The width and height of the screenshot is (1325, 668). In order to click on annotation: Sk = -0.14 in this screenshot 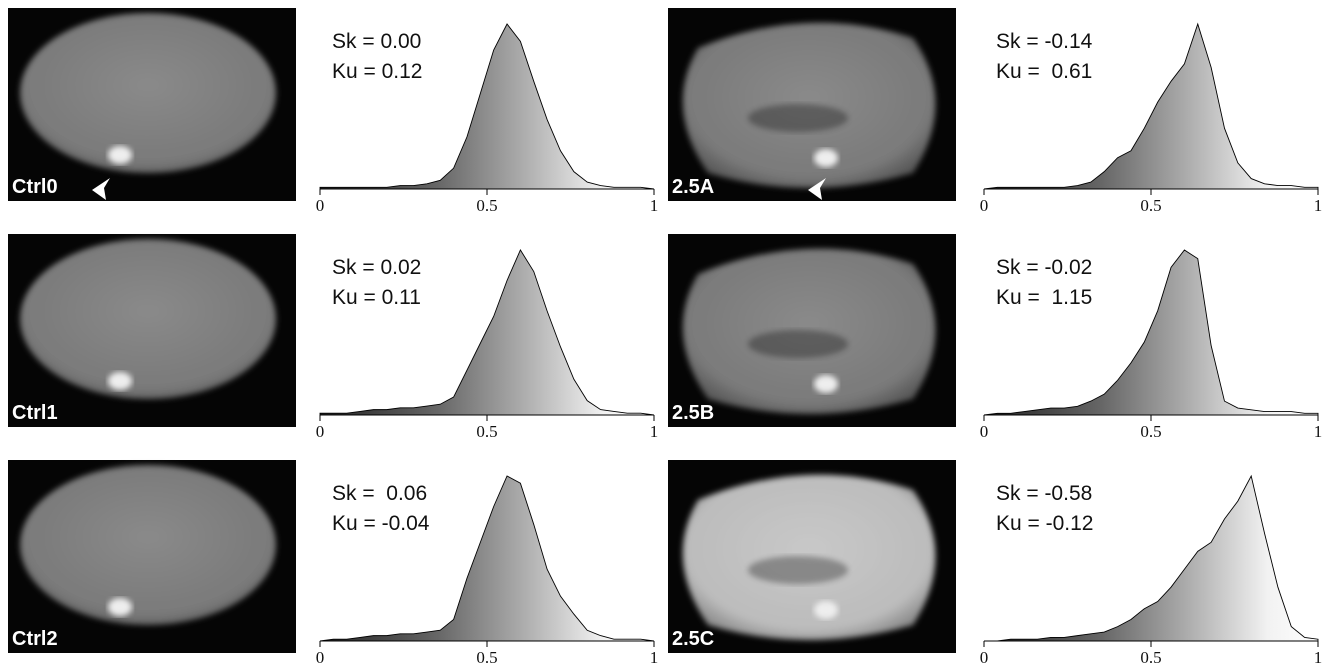, I will do `click(1044, 41)`.